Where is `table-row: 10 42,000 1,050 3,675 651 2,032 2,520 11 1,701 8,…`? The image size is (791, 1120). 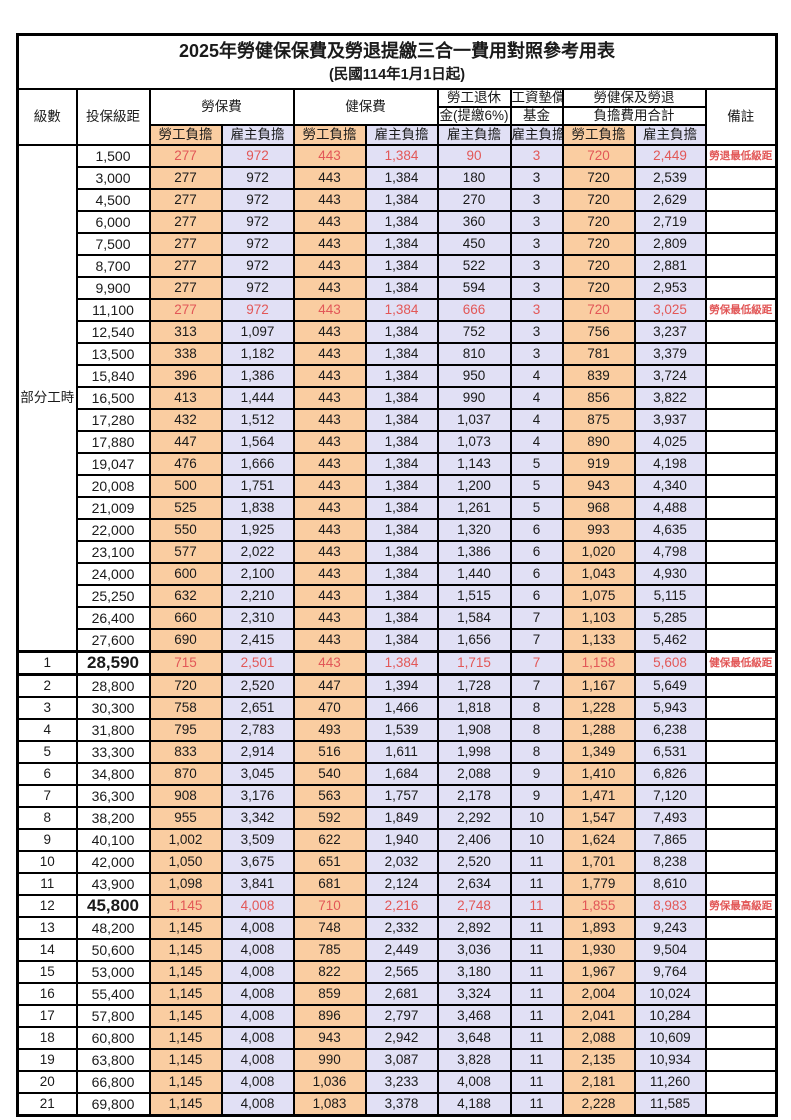 table-row: 10 42,000 1,050 3,675 651 2,032 2,520 11 1,701 8,… is located at coordinates (397, 862).